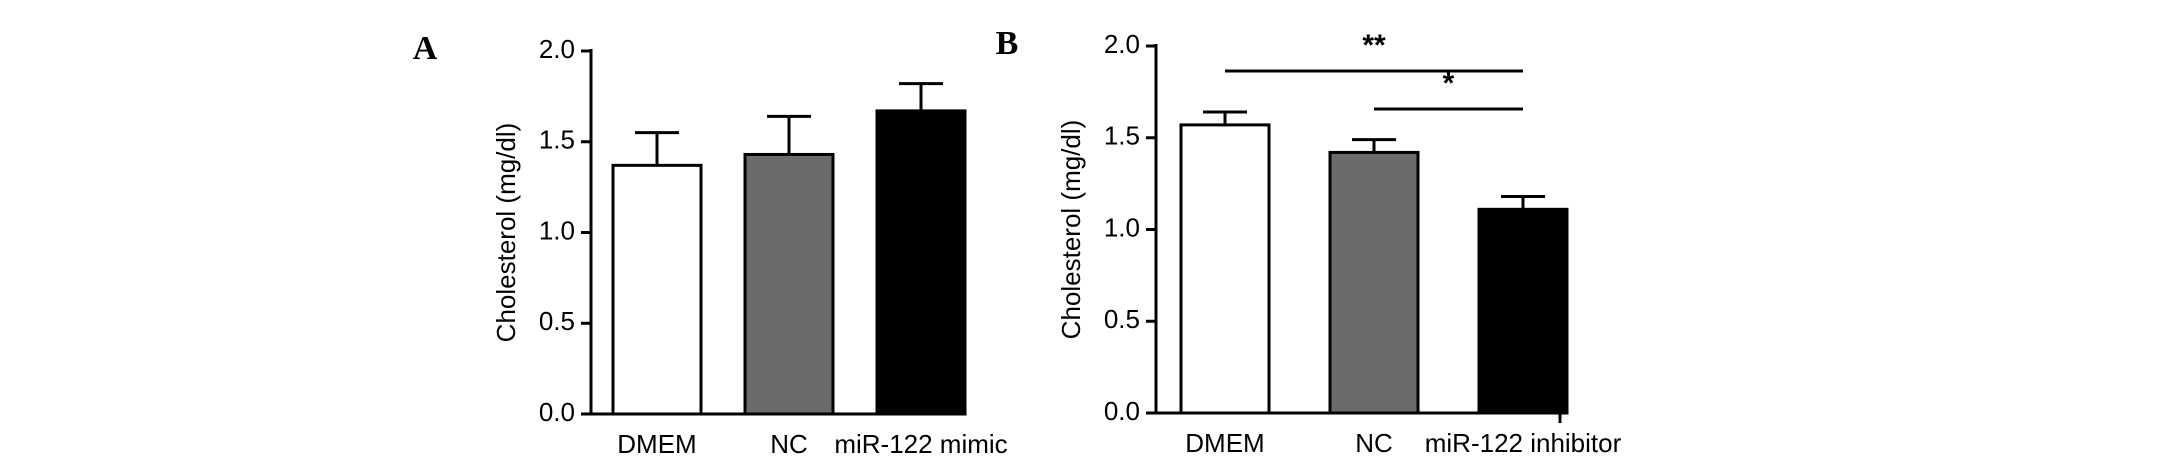 Image resolution: width=2163 pixels, height=464 pixels. I want to click on panel-label: B, so click(1007, 43).